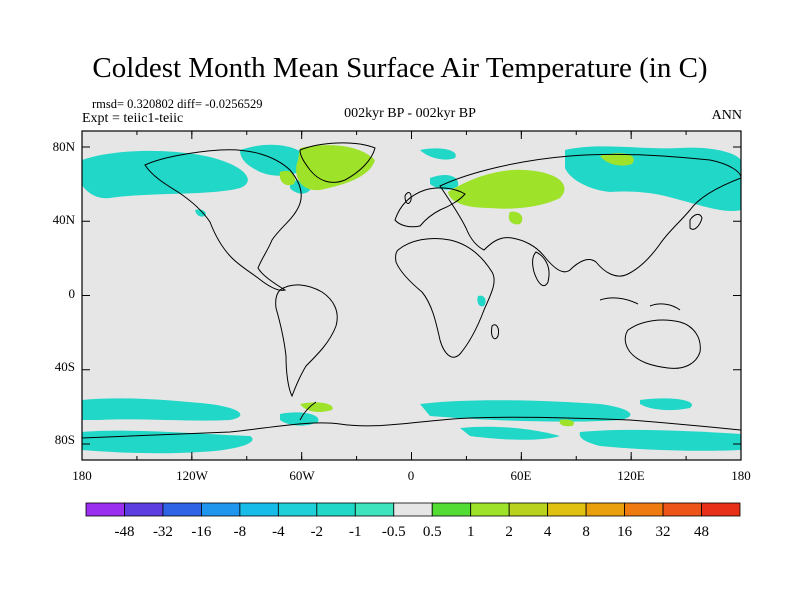  I want to click on stats-label: rmsd= 0.320802 diff= -0.0256529, so click(177, 104).